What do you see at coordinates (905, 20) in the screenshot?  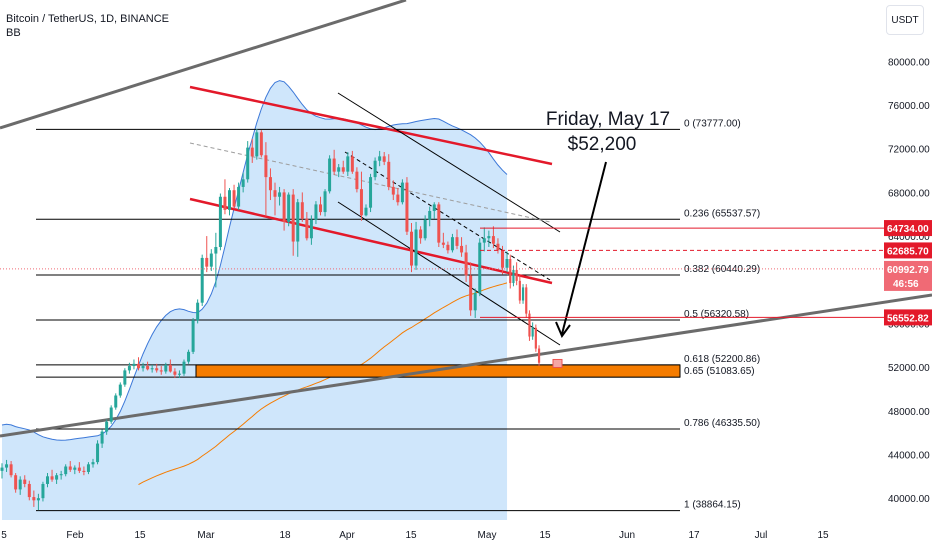 I see `currency-button: USDT` at bounding box center [905, 20].